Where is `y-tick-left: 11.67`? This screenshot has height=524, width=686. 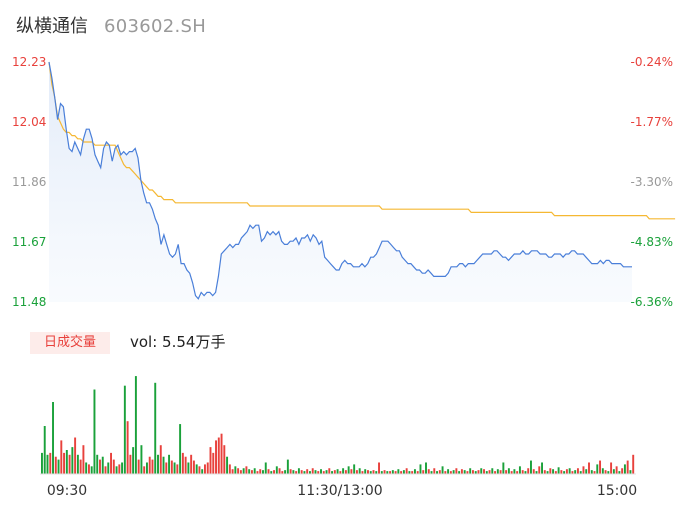
y-tick-left: 11.67 is located at coordinates (29, 242).